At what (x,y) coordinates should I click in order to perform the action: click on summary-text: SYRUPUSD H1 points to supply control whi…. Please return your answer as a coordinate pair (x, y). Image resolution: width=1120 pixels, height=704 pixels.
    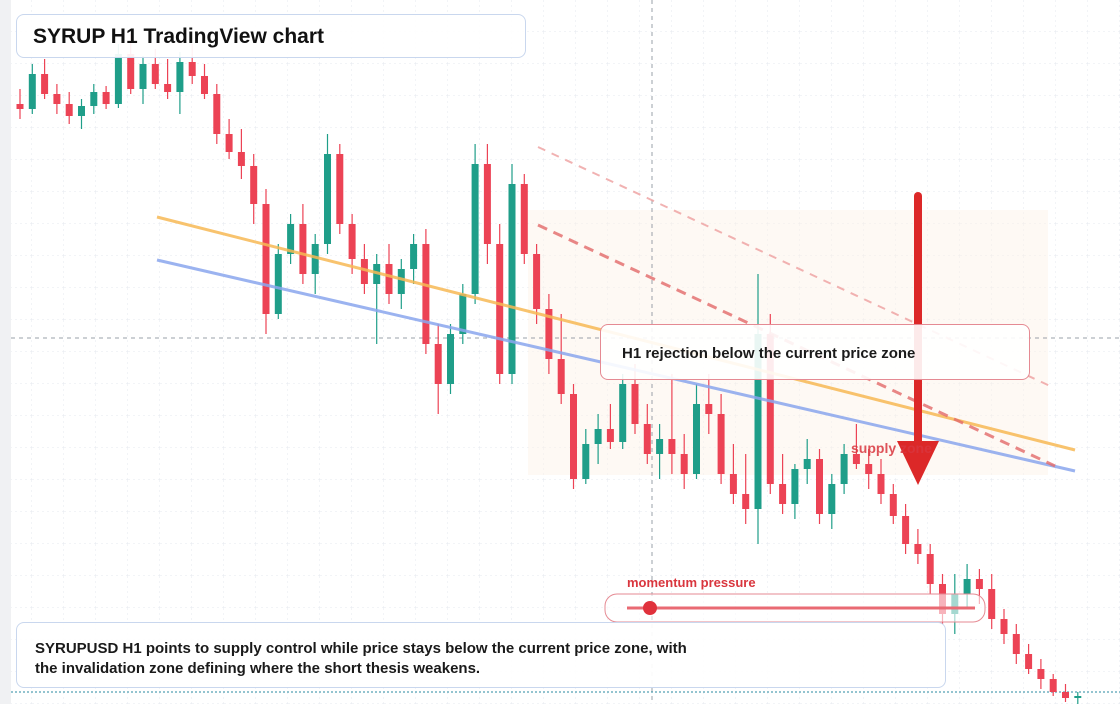
    Looking at the image, I should click on (361, 658).